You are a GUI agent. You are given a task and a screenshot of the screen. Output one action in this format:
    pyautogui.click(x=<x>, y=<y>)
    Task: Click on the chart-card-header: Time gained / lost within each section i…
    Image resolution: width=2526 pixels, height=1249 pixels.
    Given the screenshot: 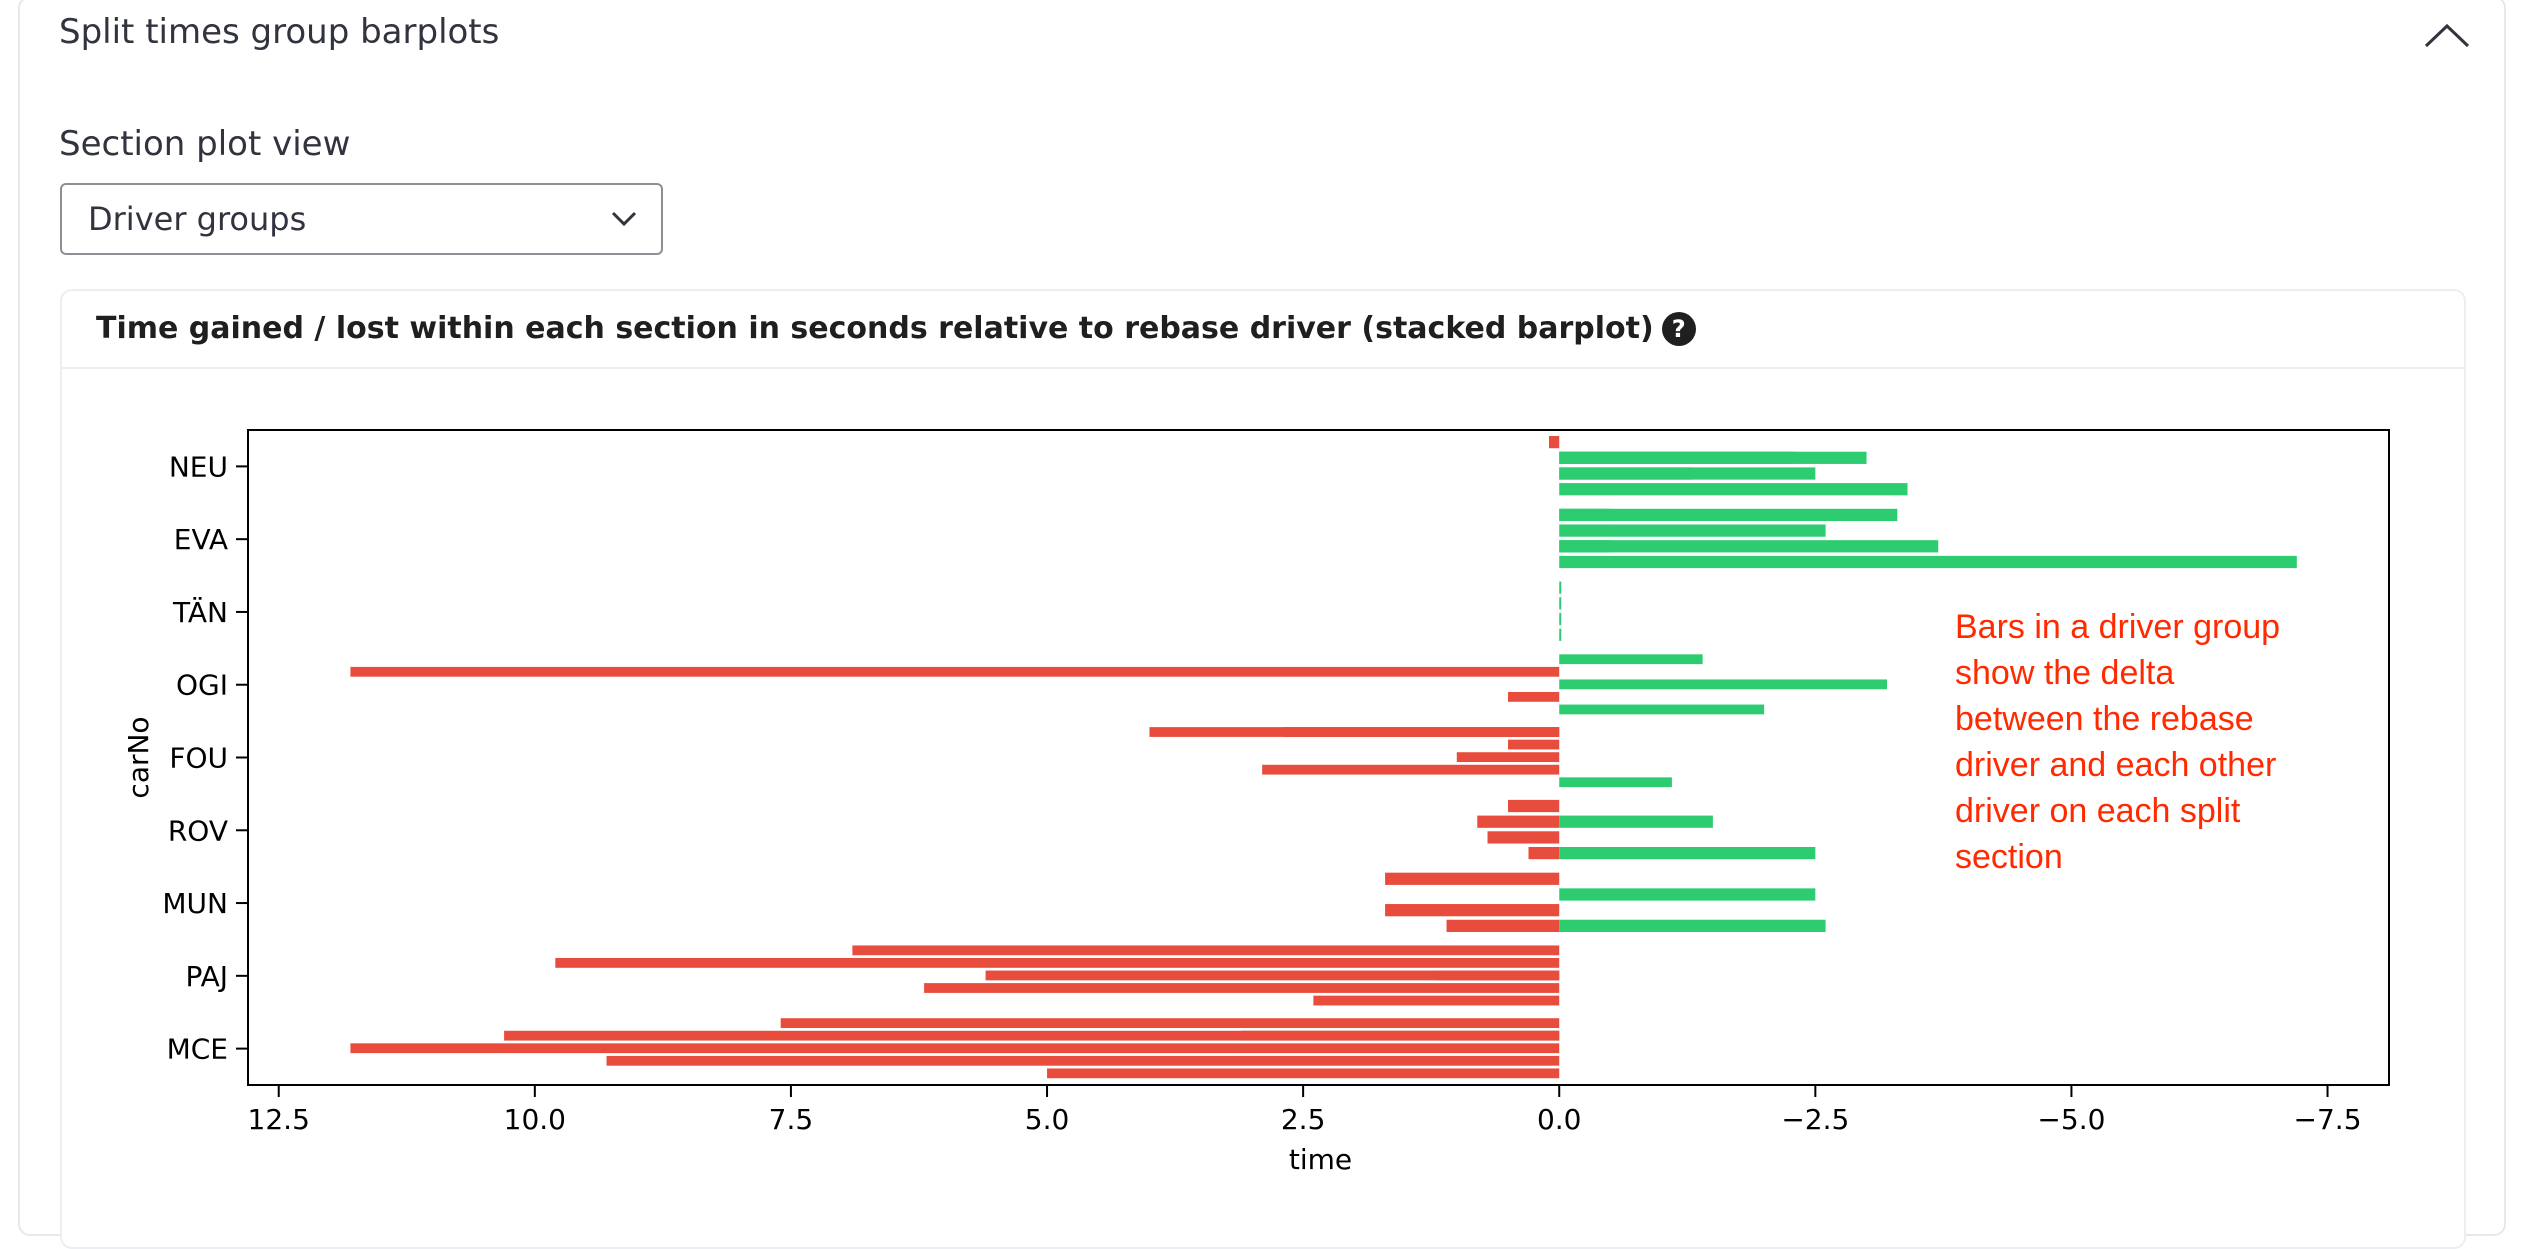 What is the action you would take?
    pyautogui.click(x=1263, y=330)
    